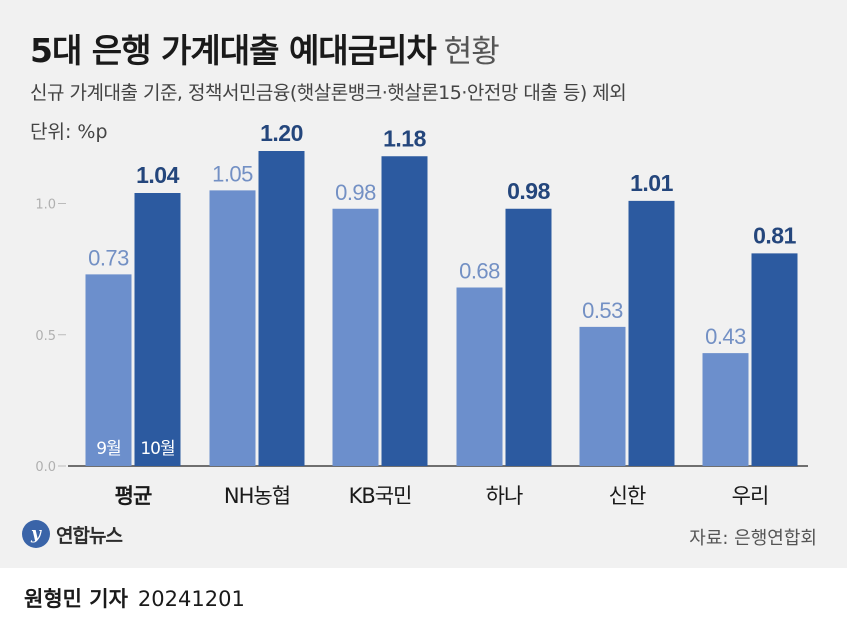  Describe the element at coordinates (89, 535) in the screenshot. I see `logo-text: 연합뉴스` at that location.